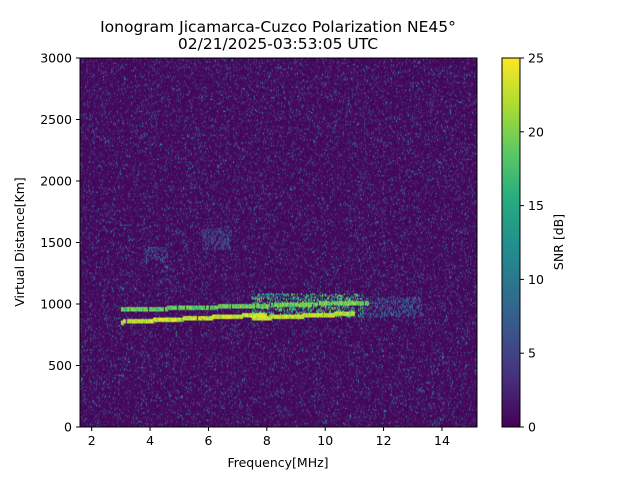  Describe the element at coordinates (19, 242) in the screenshot. I see `y-axis-label: Virtual Distance[Km]` at that location.